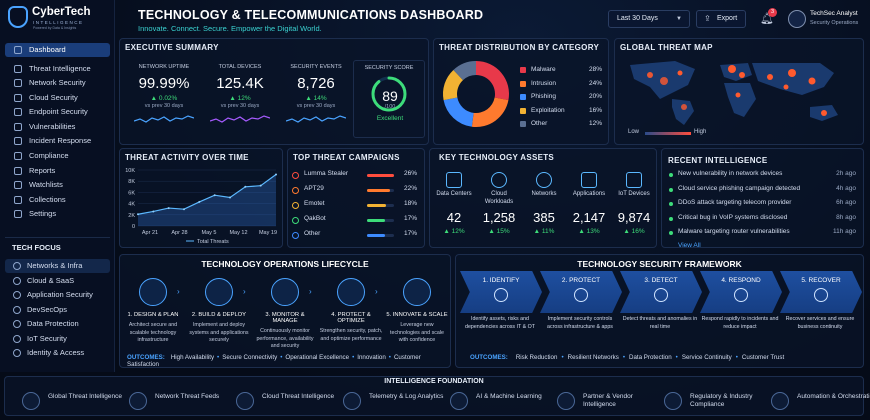  What do you see at coordinates (57, 281) in the screenshot?
I see `tech-focus-item-cloud-saas: Cloud & SaaS` at bounding box center [57, 281].